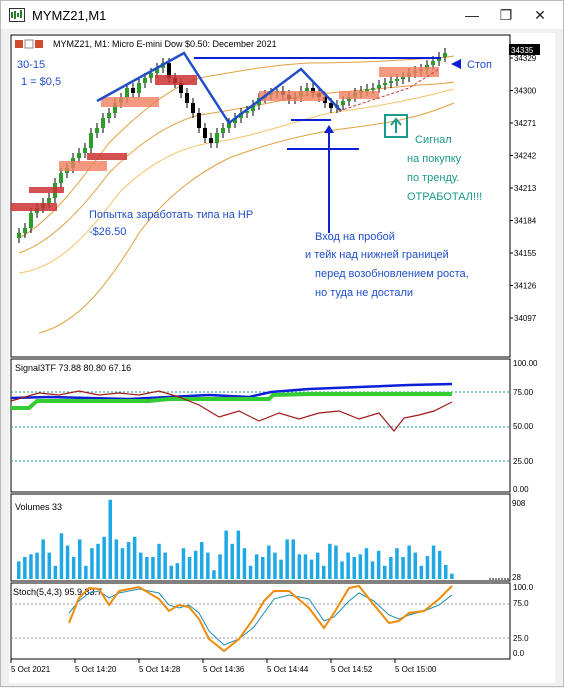  Describe the element at coordinates (506, 15) in the screenshot. I see `restore-button: ❐` at that location.